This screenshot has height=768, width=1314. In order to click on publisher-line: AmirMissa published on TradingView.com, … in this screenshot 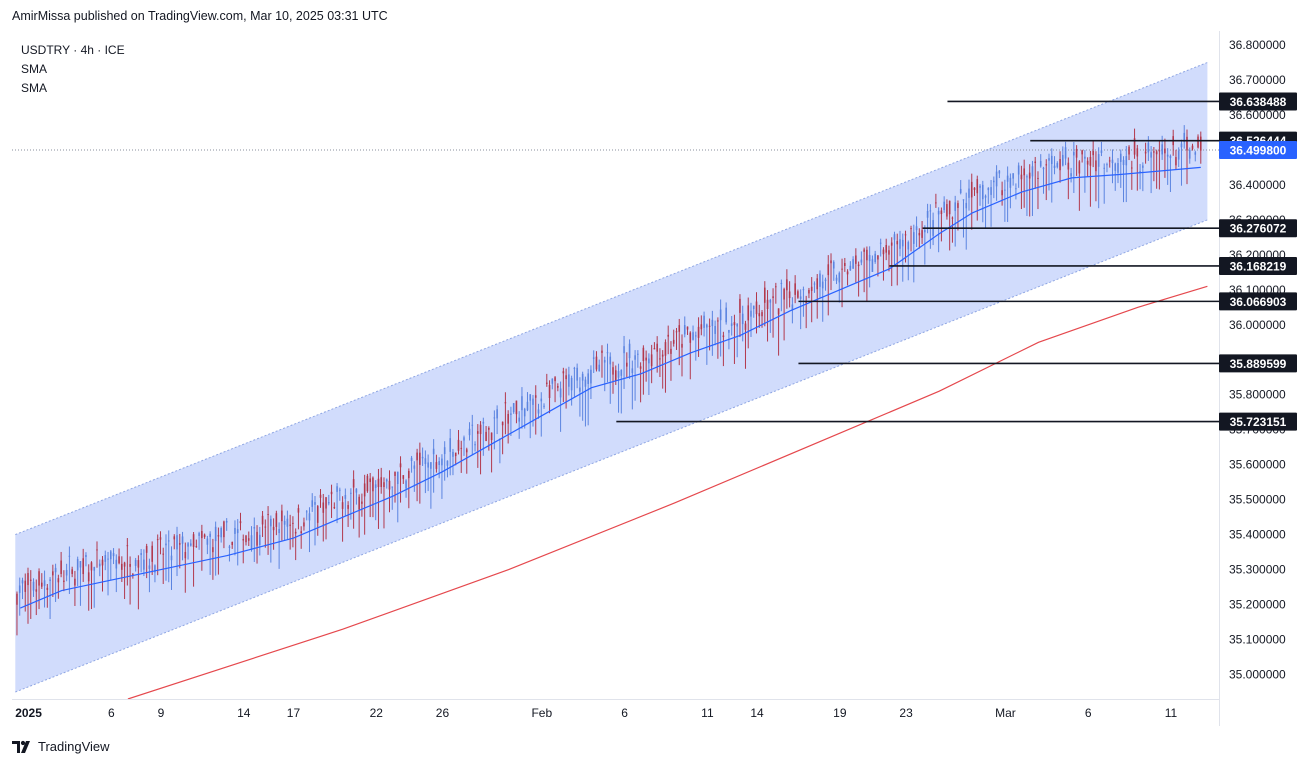, I will do `click(200, 16)`.